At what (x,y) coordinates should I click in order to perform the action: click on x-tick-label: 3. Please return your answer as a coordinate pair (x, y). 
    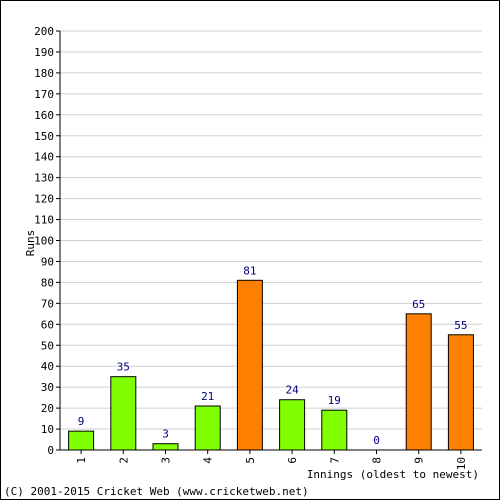
    Looking at the image, I should click on (166, 460).